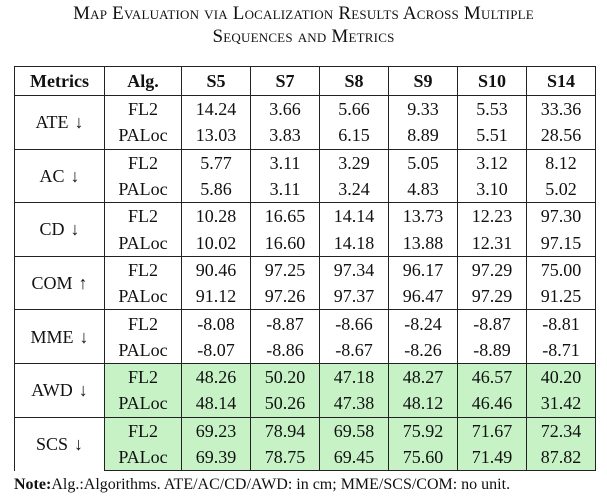  I want to click on value-cell: 14.18, so click(354, 243).